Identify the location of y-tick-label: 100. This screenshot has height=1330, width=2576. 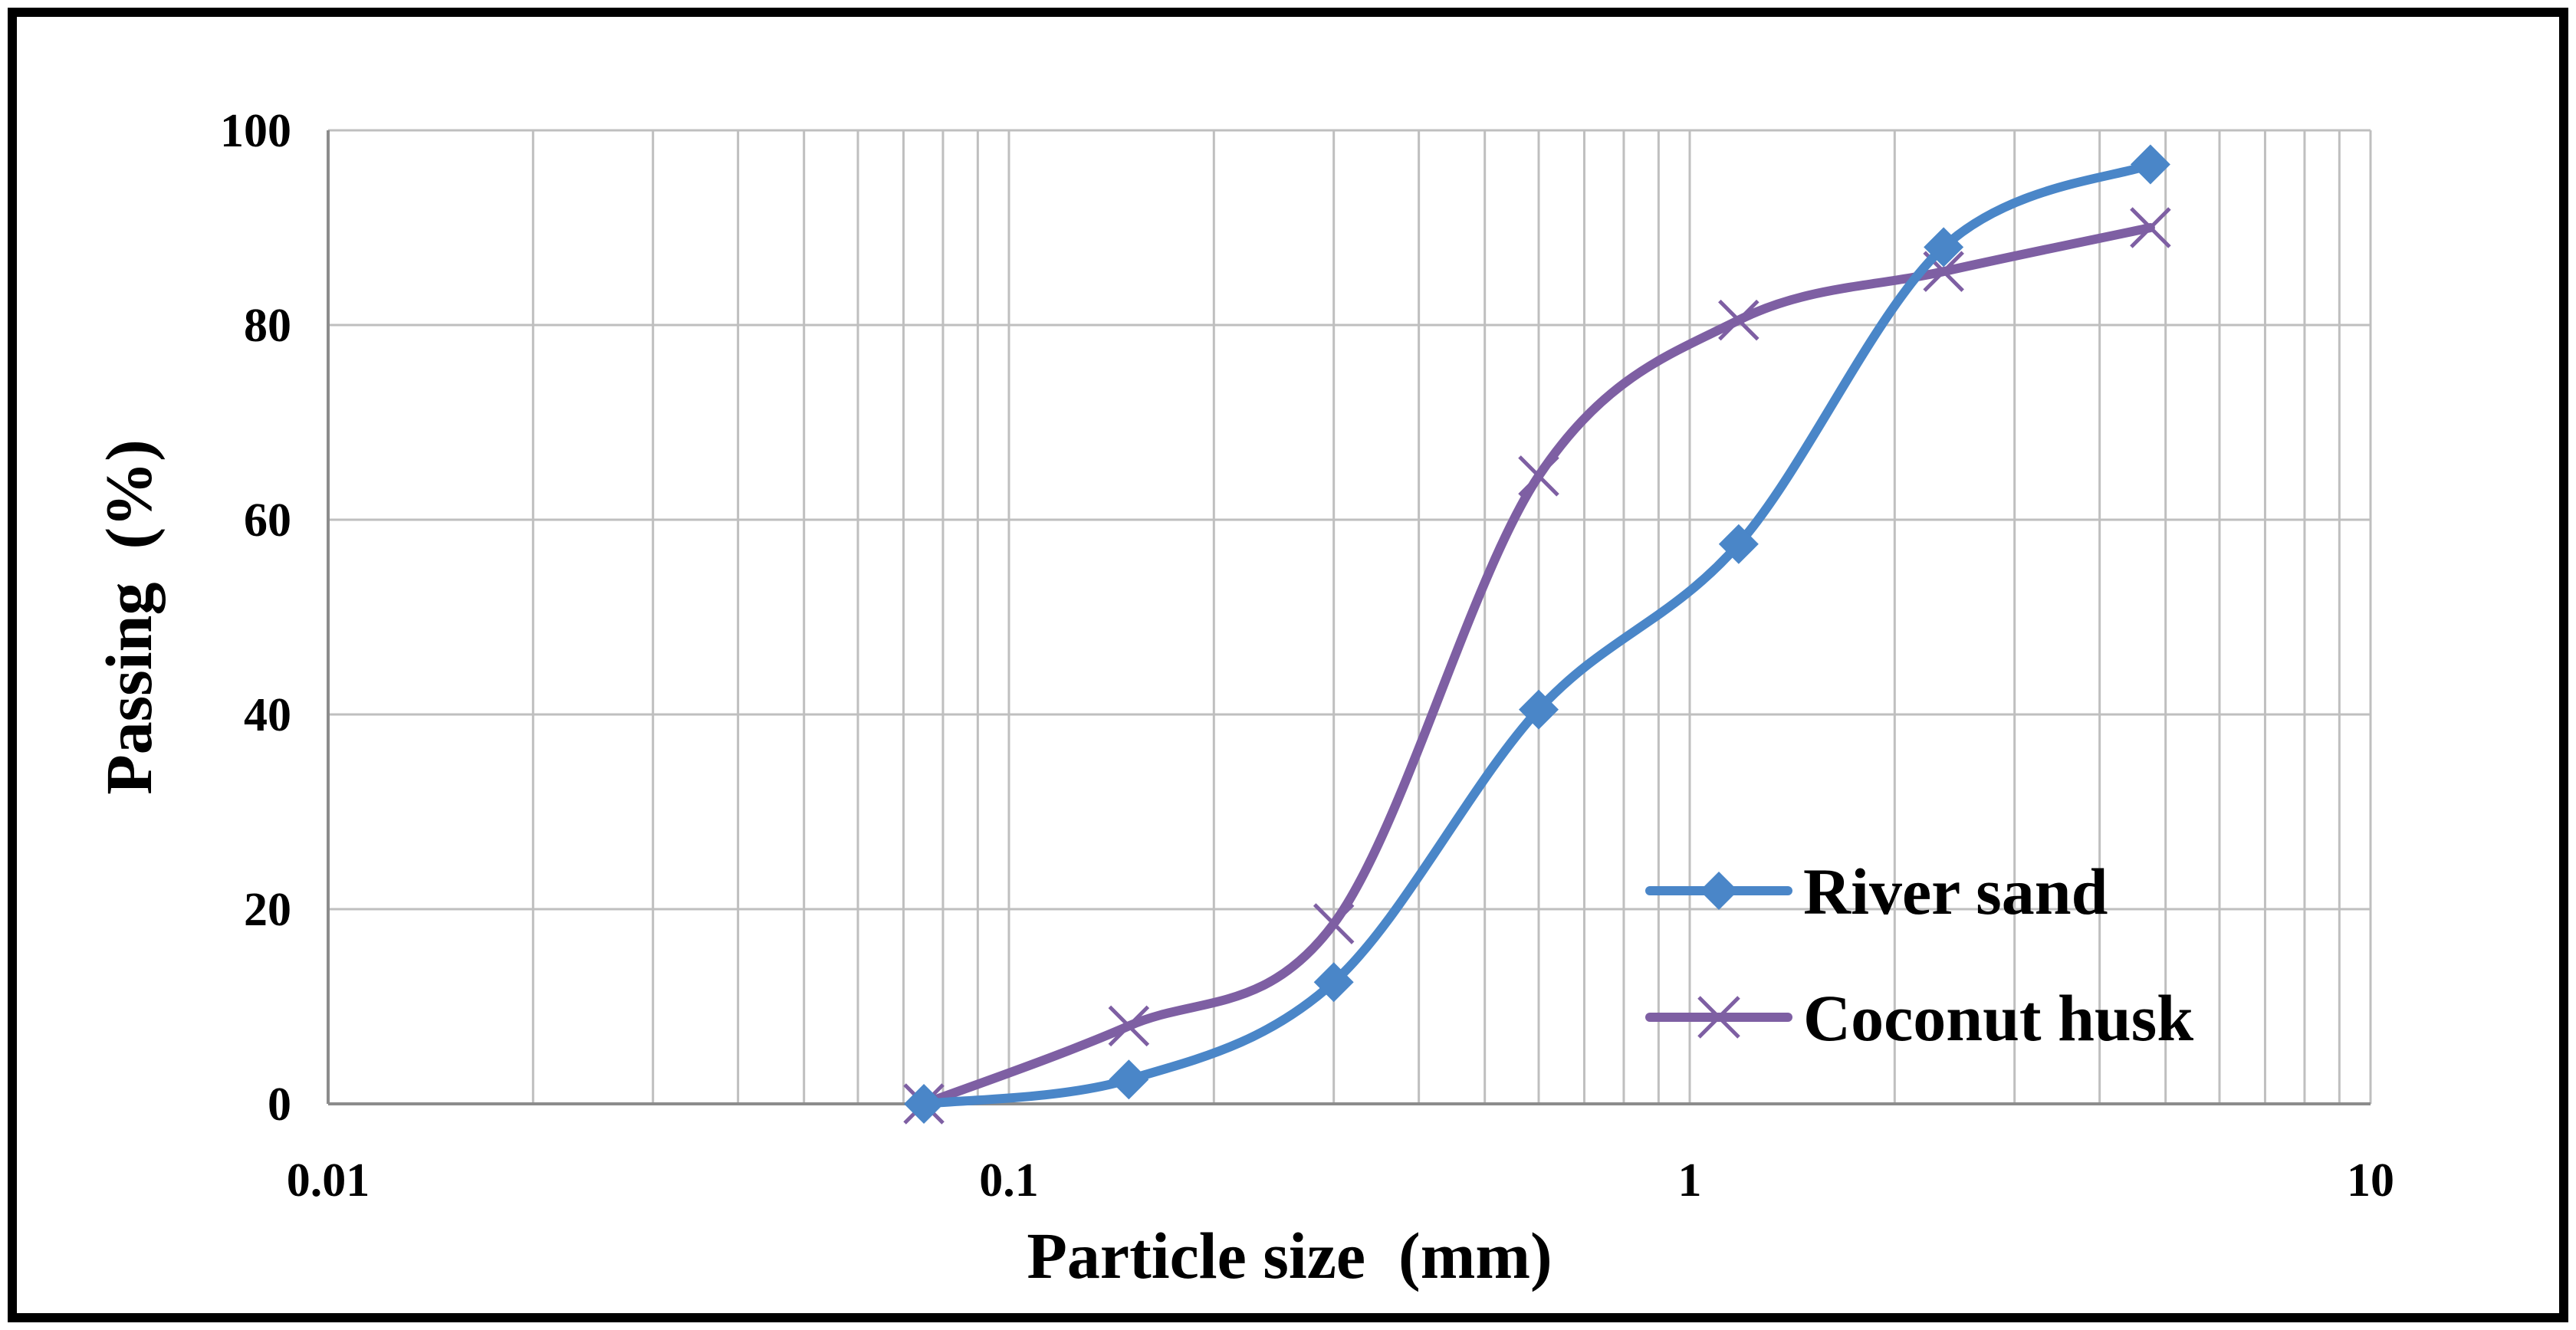
(255, 131).